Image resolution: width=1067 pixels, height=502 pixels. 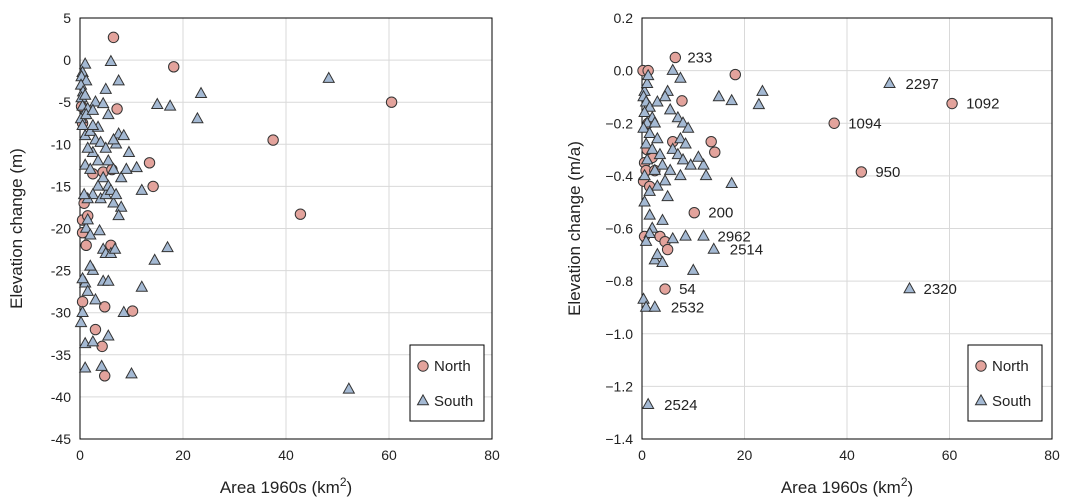 I want to click on y-tick-label: -15, so click(x=61, y=186).